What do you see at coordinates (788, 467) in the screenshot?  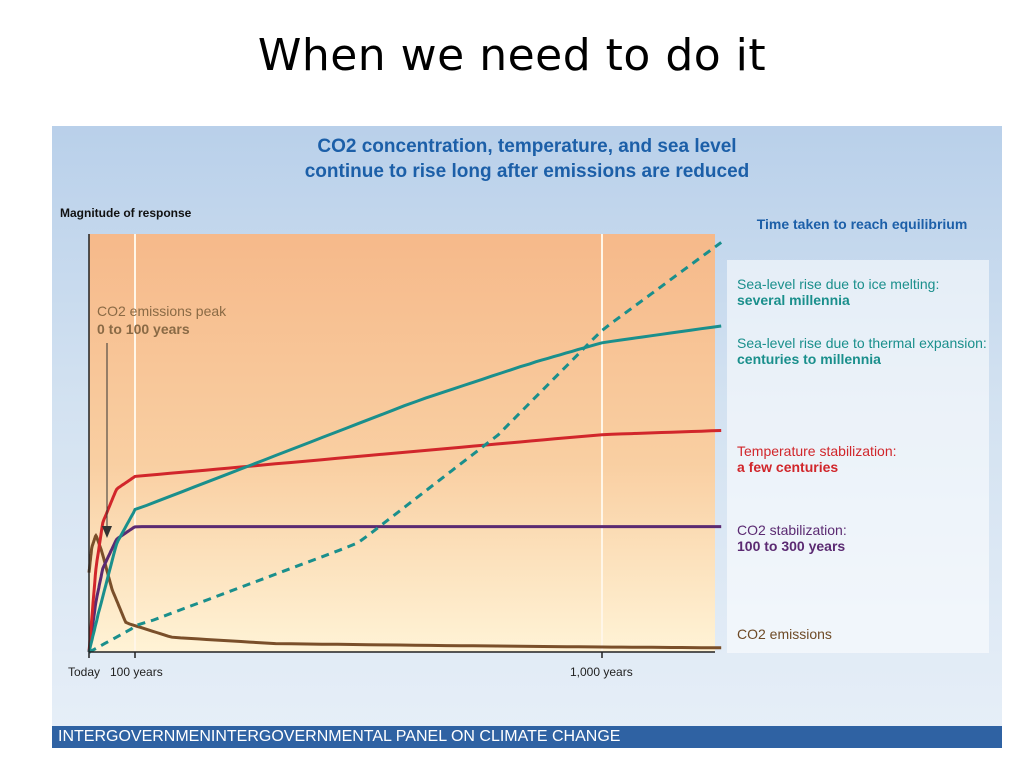 I see `legend-detail: a few centuries` at bounding box center [788, 467].